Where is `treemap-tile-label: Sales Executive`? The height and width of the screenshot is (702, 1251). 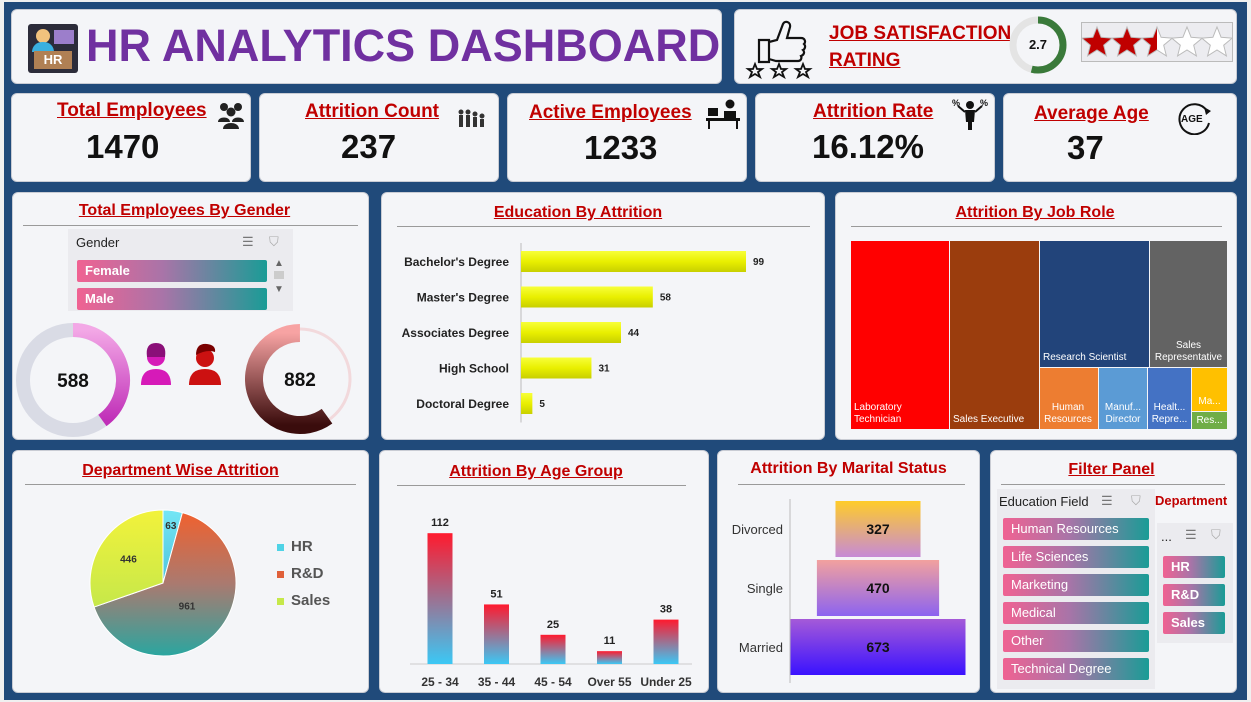 treemap-tile-label: Sales Executive is located at coordinates (989, 419).